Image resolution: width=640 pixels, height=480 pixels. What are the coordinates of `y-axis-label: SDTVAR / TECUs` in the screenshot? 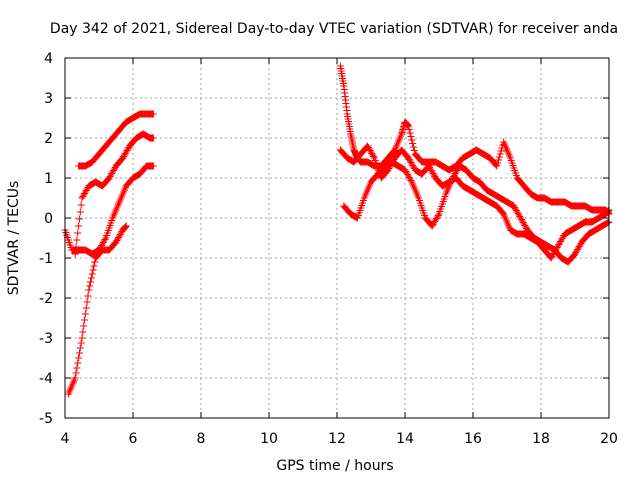 It's located at (14, 238).